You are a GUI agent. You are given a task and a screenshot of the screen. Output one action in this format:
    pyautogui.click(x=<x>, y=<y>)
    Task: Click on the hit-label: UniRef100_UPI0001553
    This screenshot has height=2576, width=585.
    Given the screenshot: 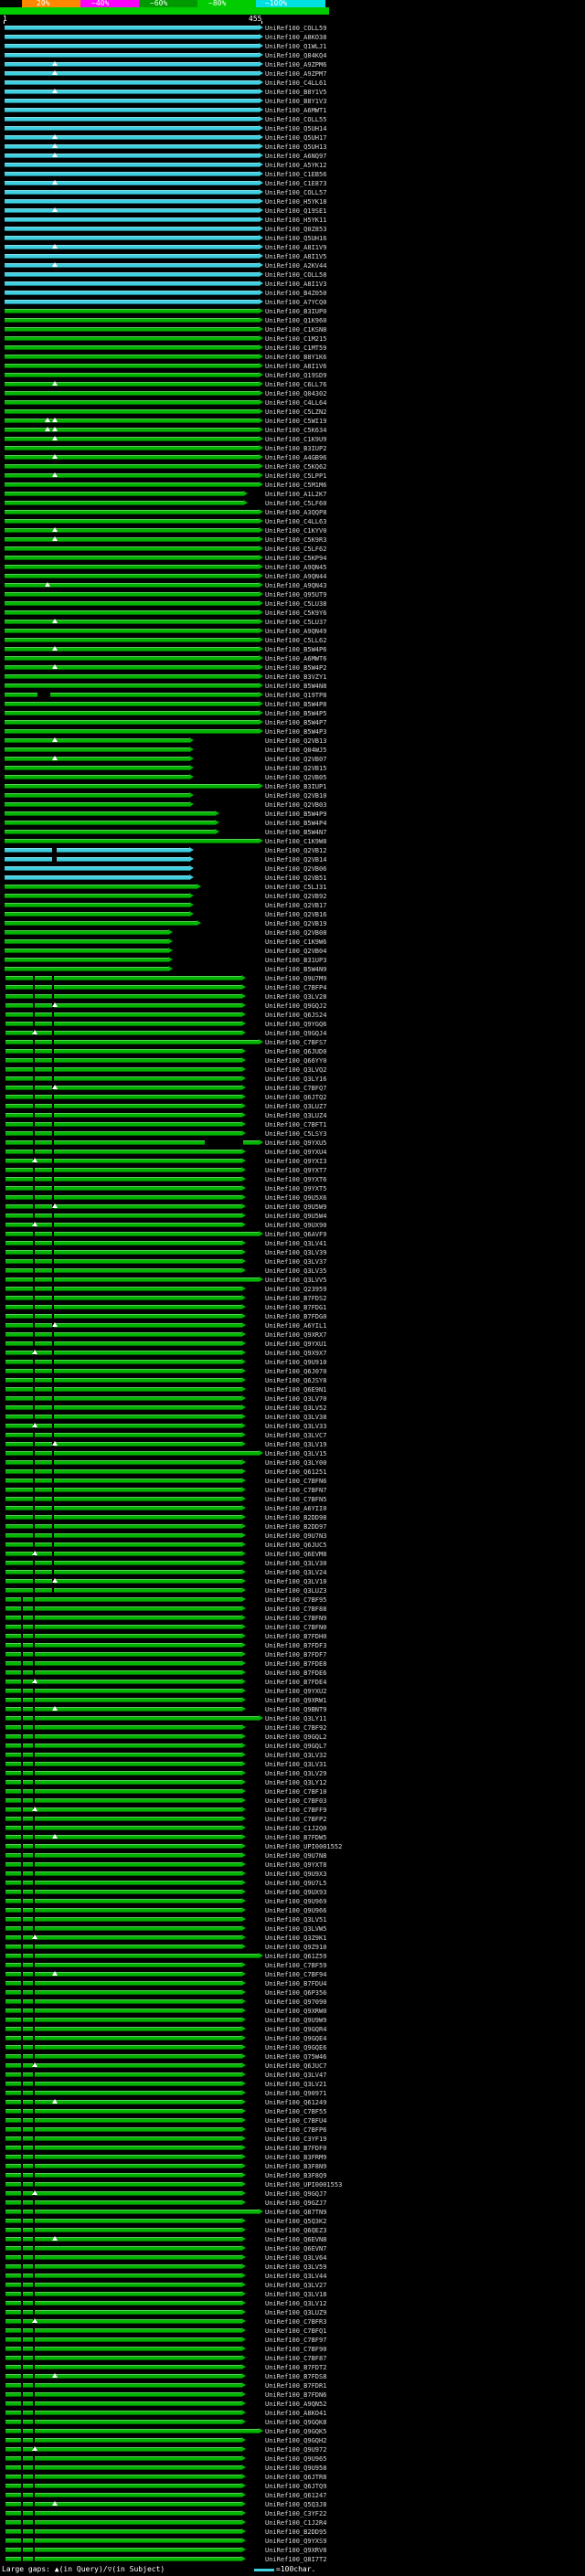 What is the action you would take?
    pyautogui.click(x=304, y=2185)
    